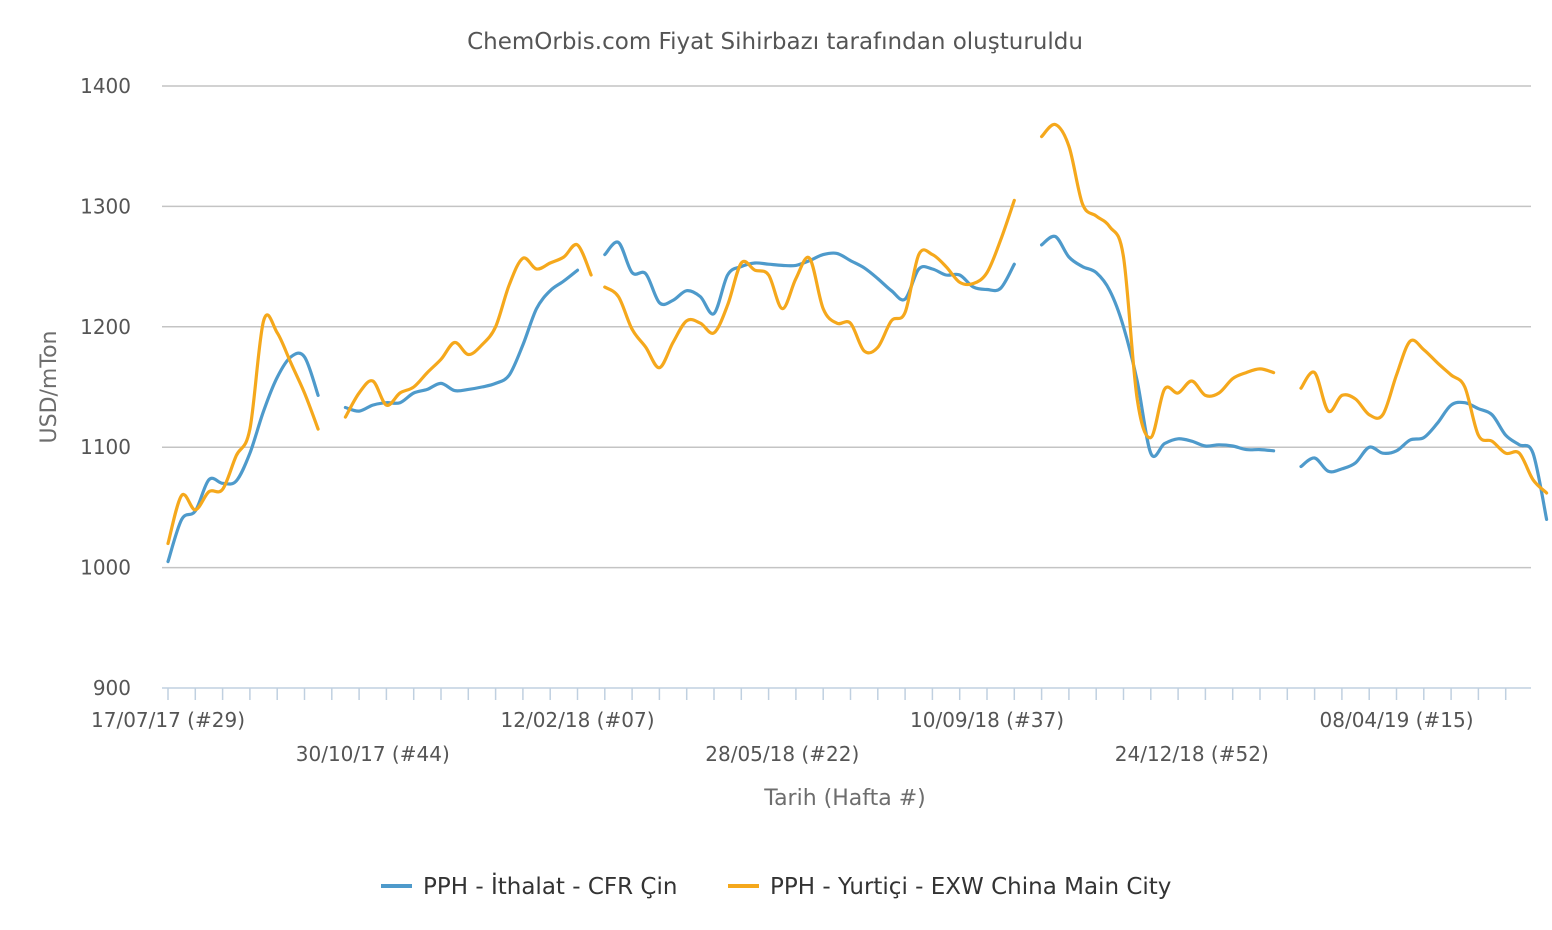 This screenshot has height=930, width=1552. I want to click on y-tick-label: 1300, so click(105, 206).